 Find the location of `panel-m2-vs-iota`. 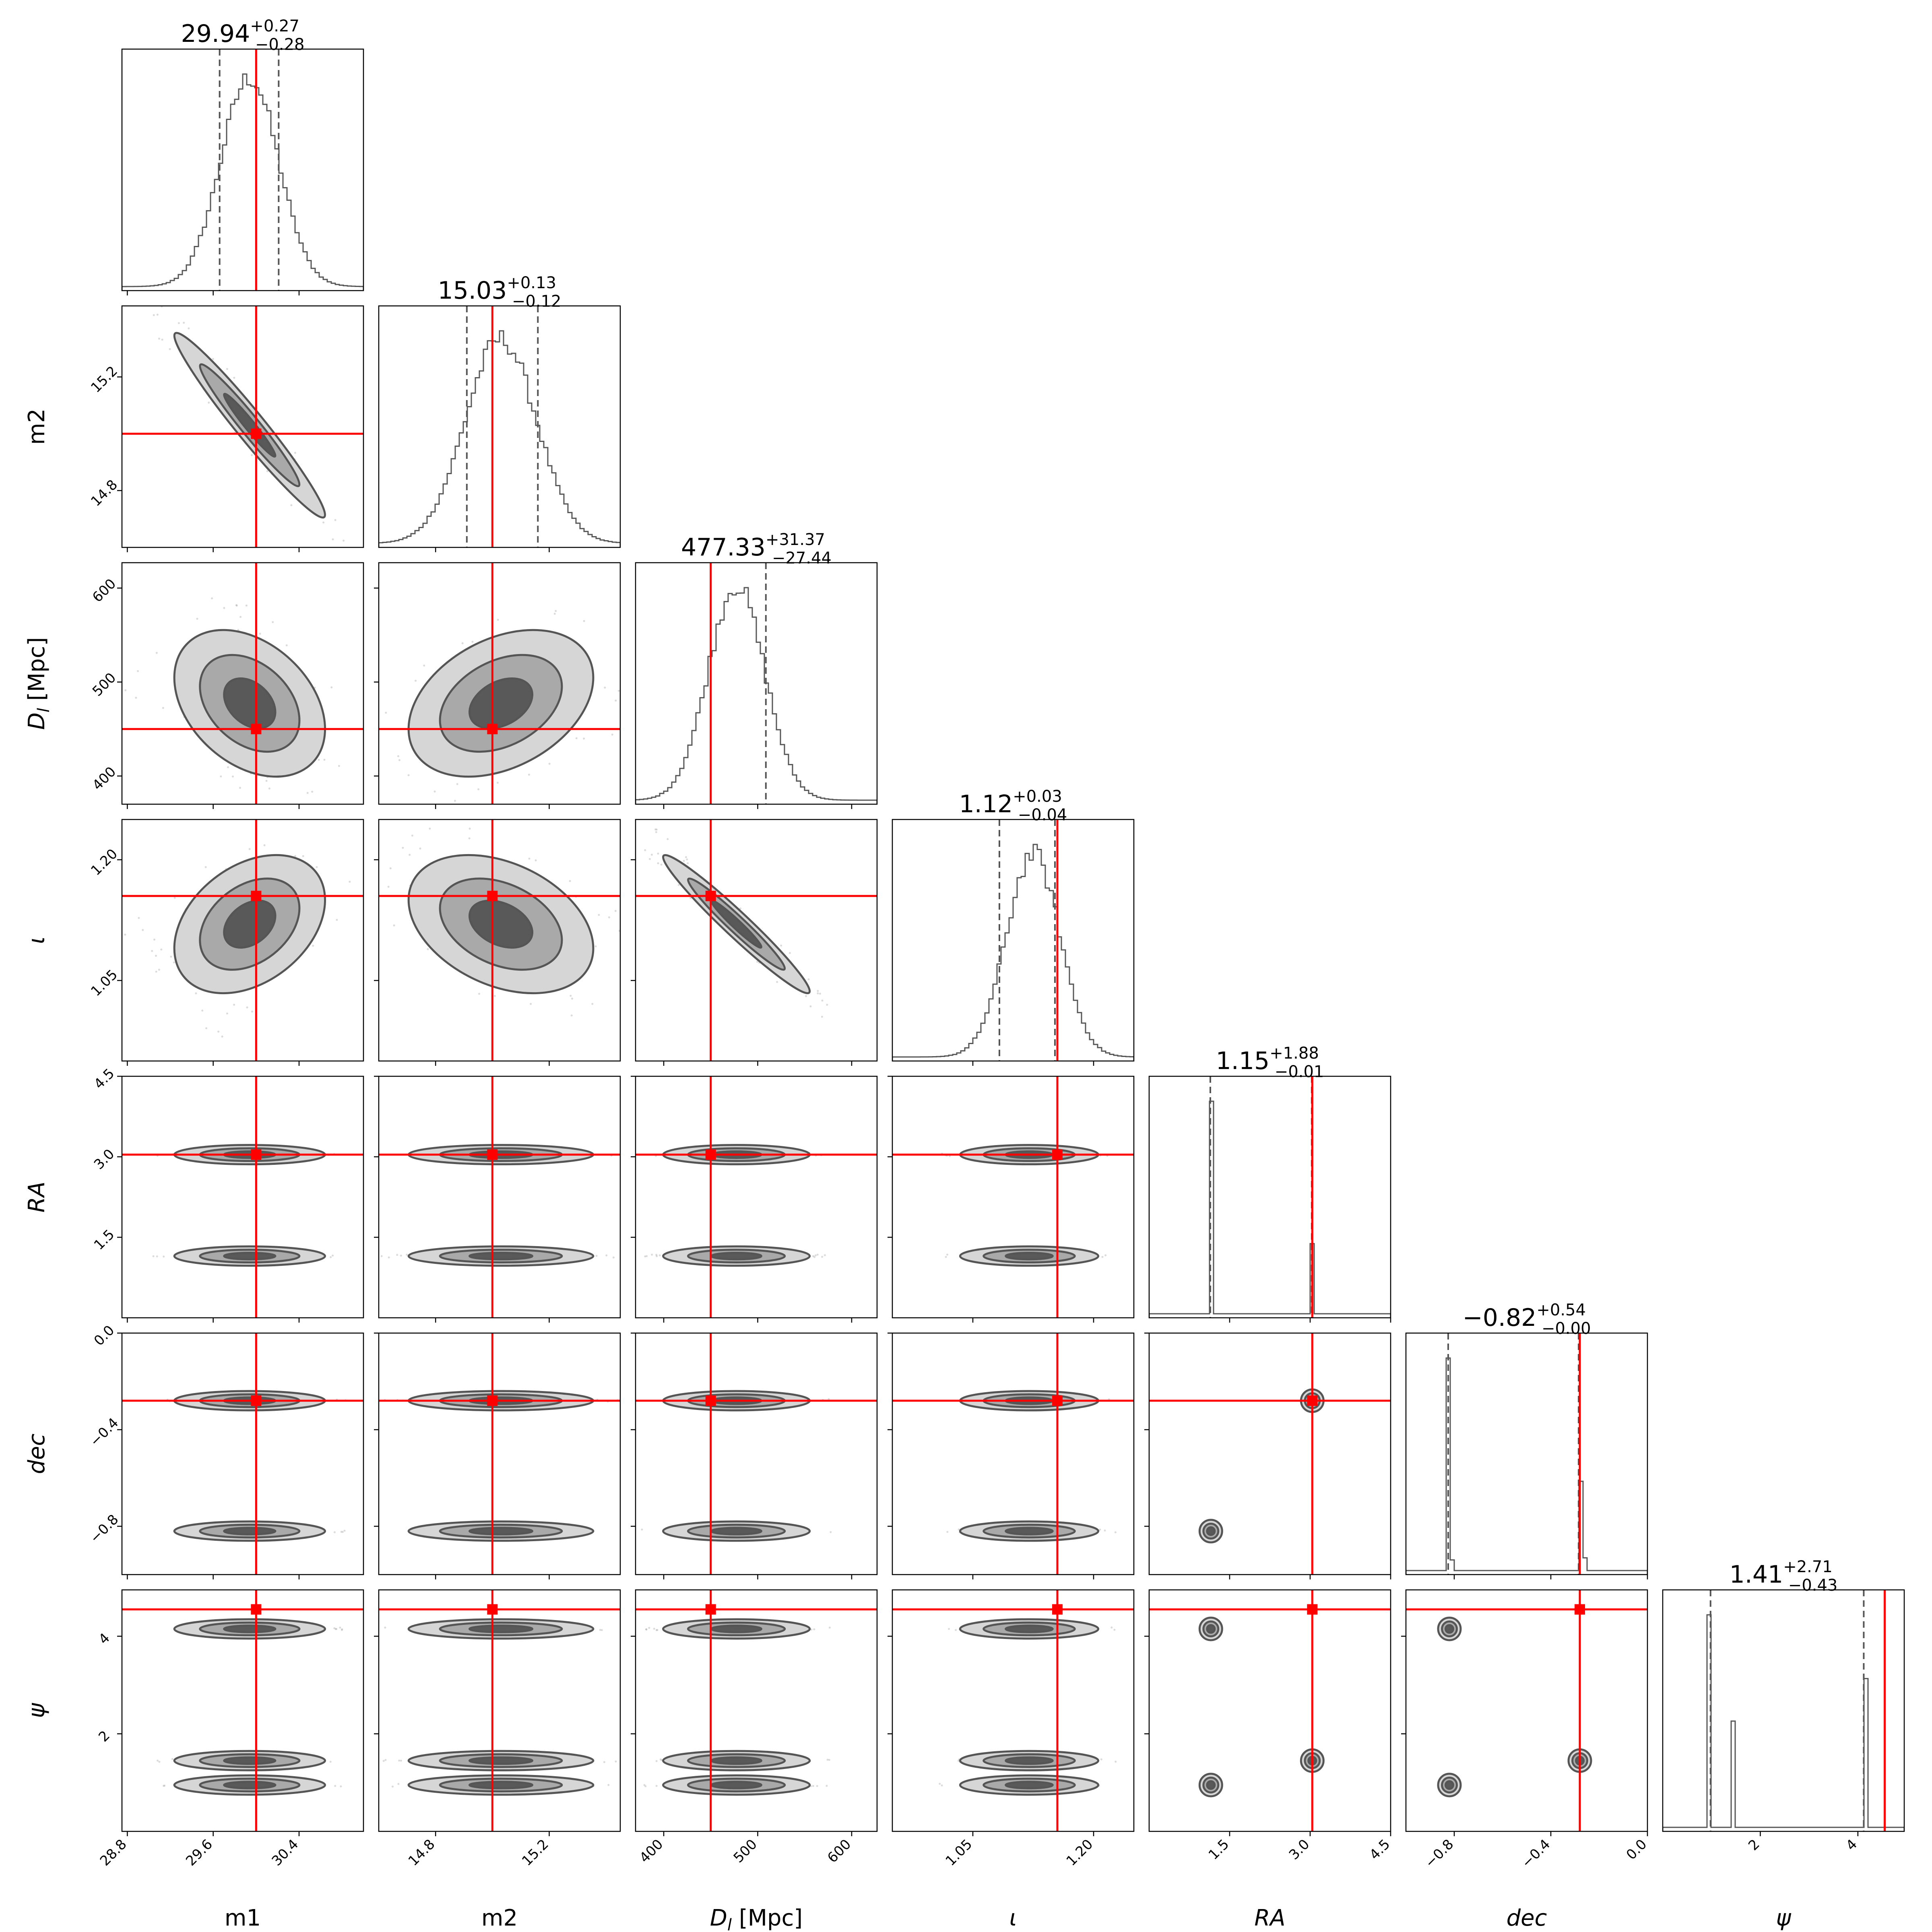

panel-m2-vs-iota is located at coordinates (494, 942).